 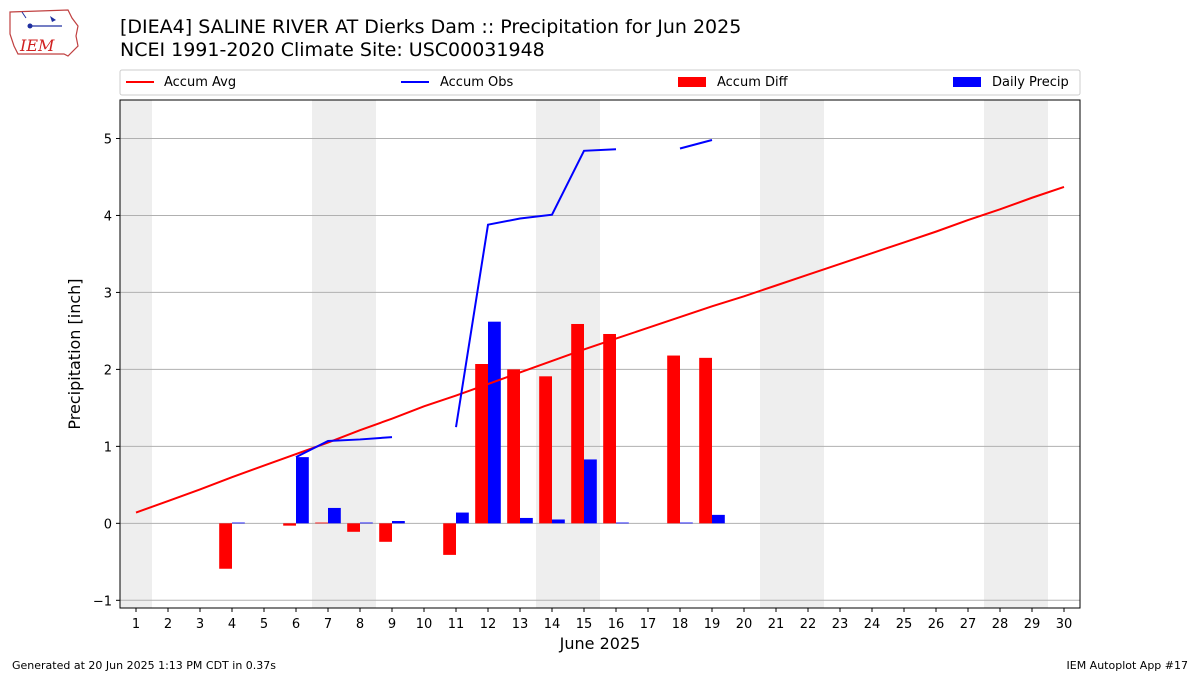 I want to click on x-tick-label: 11, so click(x=456, y=624).